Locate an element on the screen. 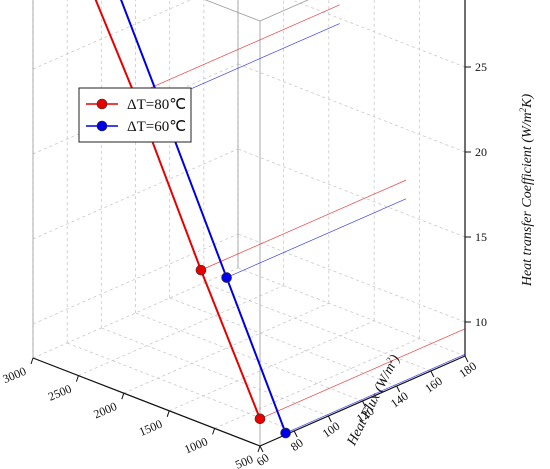  z-axis-title-sup: 2 is located at coordinates (523, 109).